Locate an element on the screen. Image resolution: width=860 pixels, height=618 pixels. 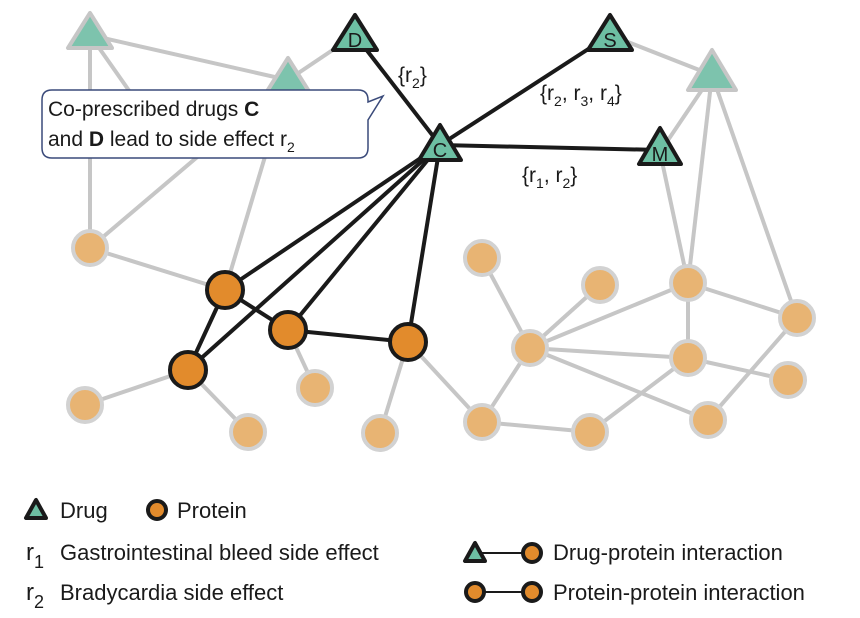
legend-drug-icon is located at coordinates (36, 509).